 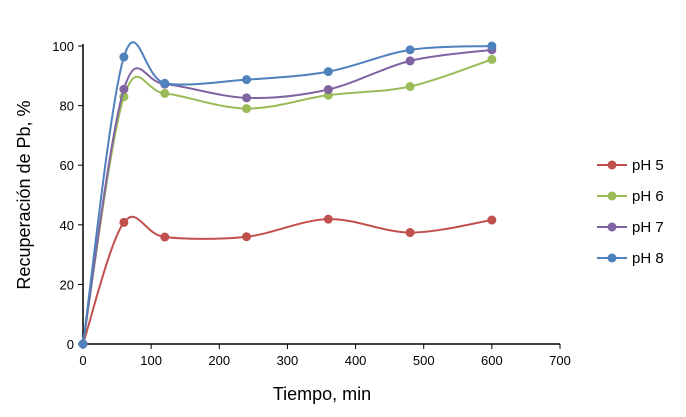 I want to click on y-axis-label: Recuperación de Pb, %, so click(x=24, y=194).